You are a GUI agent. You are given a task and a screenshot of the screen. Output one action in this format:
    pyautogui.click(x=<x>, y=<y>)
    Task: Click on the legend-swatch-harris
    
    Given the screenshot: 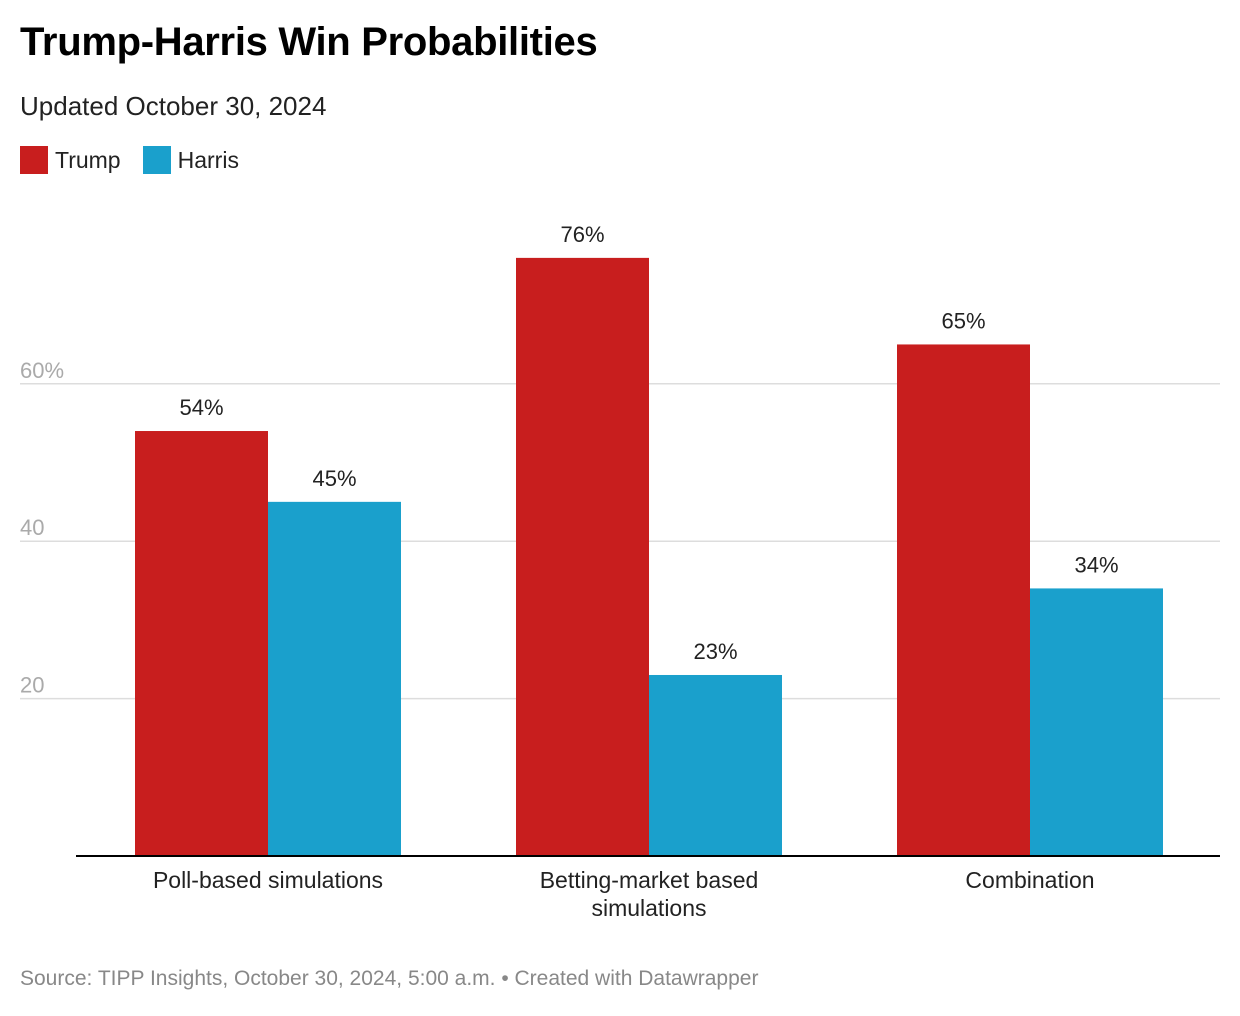 What is the action you would take?
    pyautogui.click(x=156, y=160)
    